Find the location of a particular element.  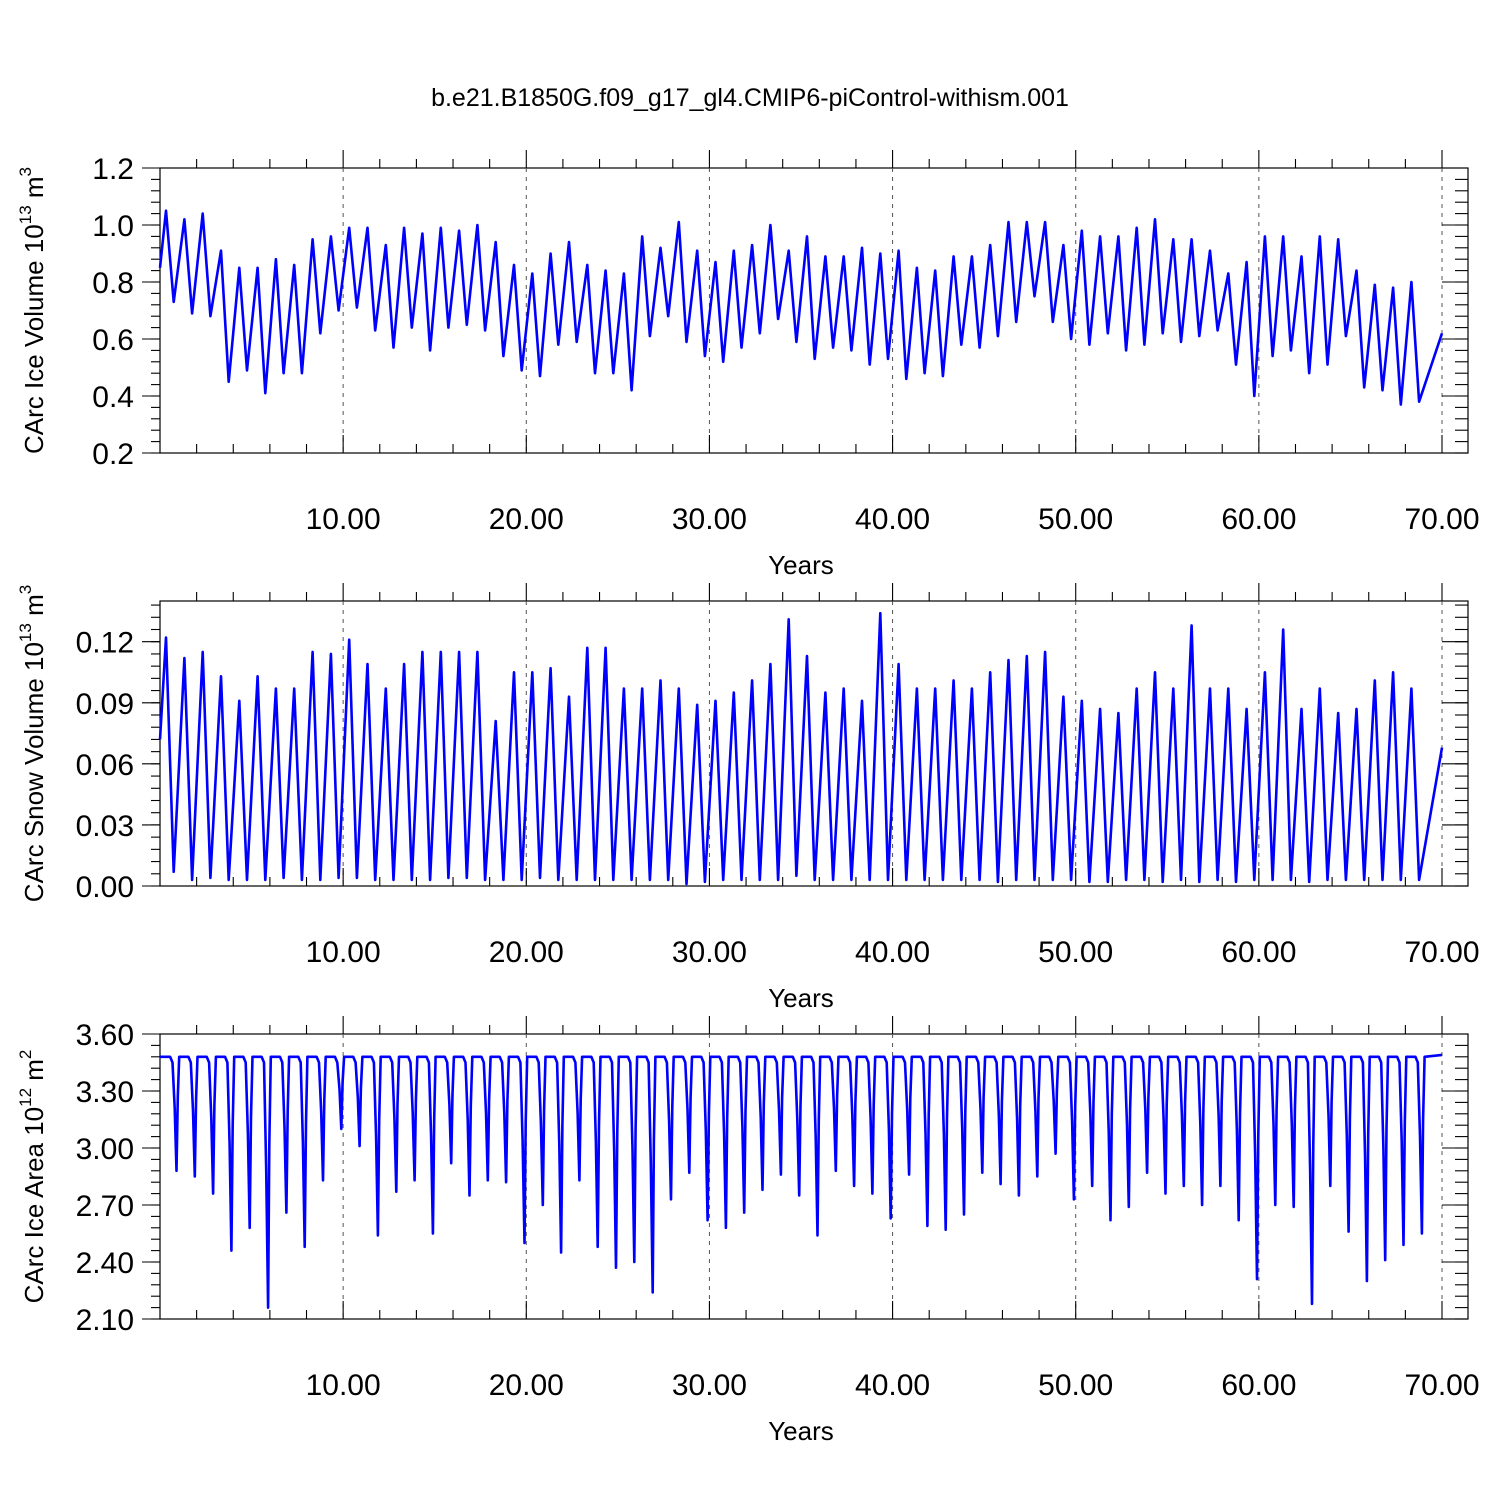

y-tick-label: 0.2 is located at coordinates (113, 454).